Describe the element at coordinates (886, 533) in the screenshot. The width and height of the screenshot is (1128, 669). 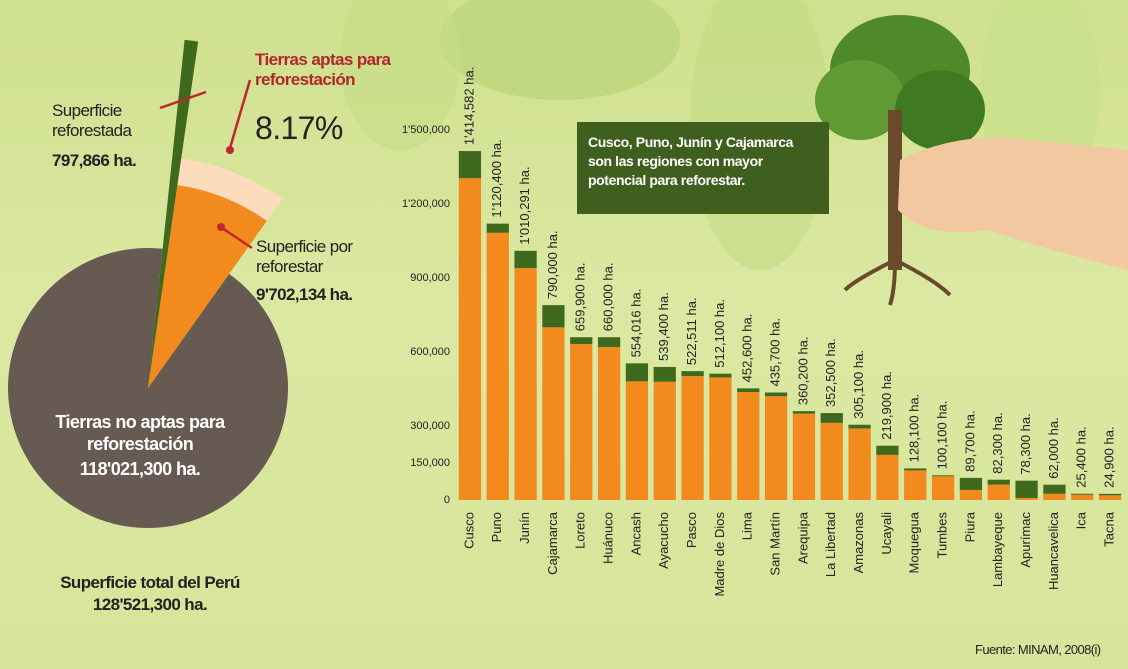
I see `x-tick-label: Ucayali` at that location.